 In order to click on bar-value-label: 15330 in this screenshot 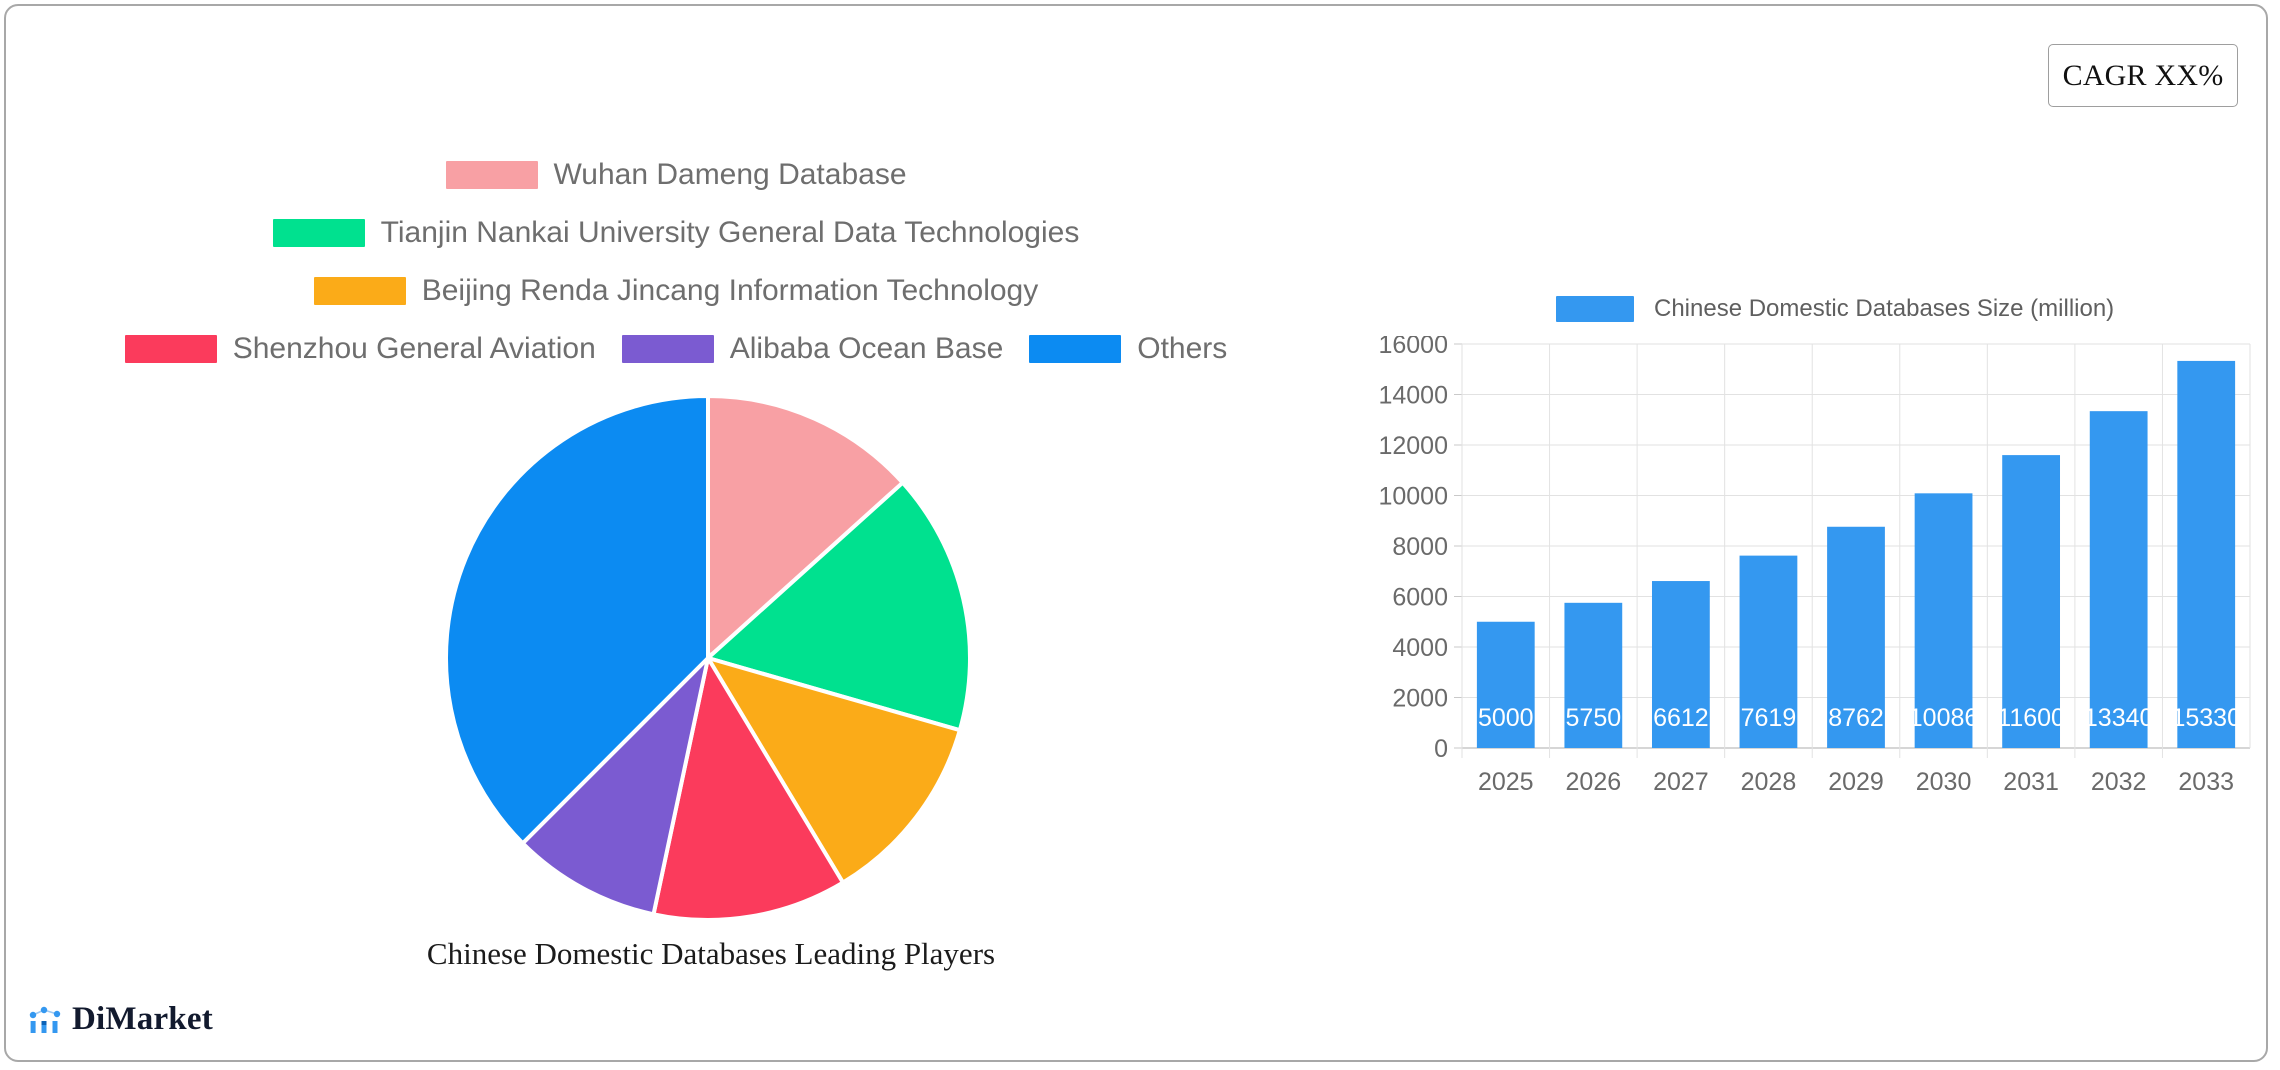, I will do `click(2206, 718)`.